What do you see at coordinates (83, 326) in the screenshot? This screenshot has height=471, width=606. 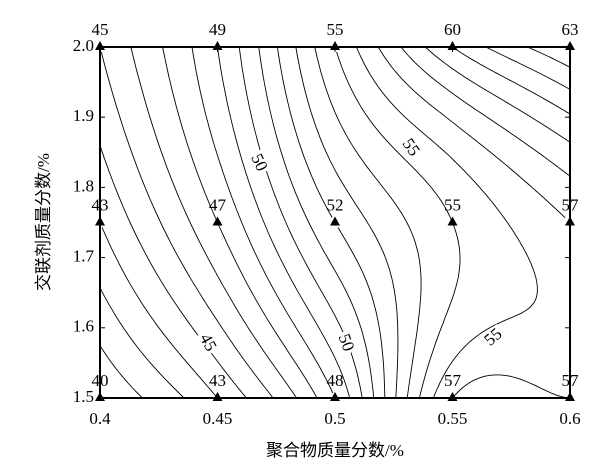 I see `y-tick-label: 1.6` at bounding box center [83, 326].